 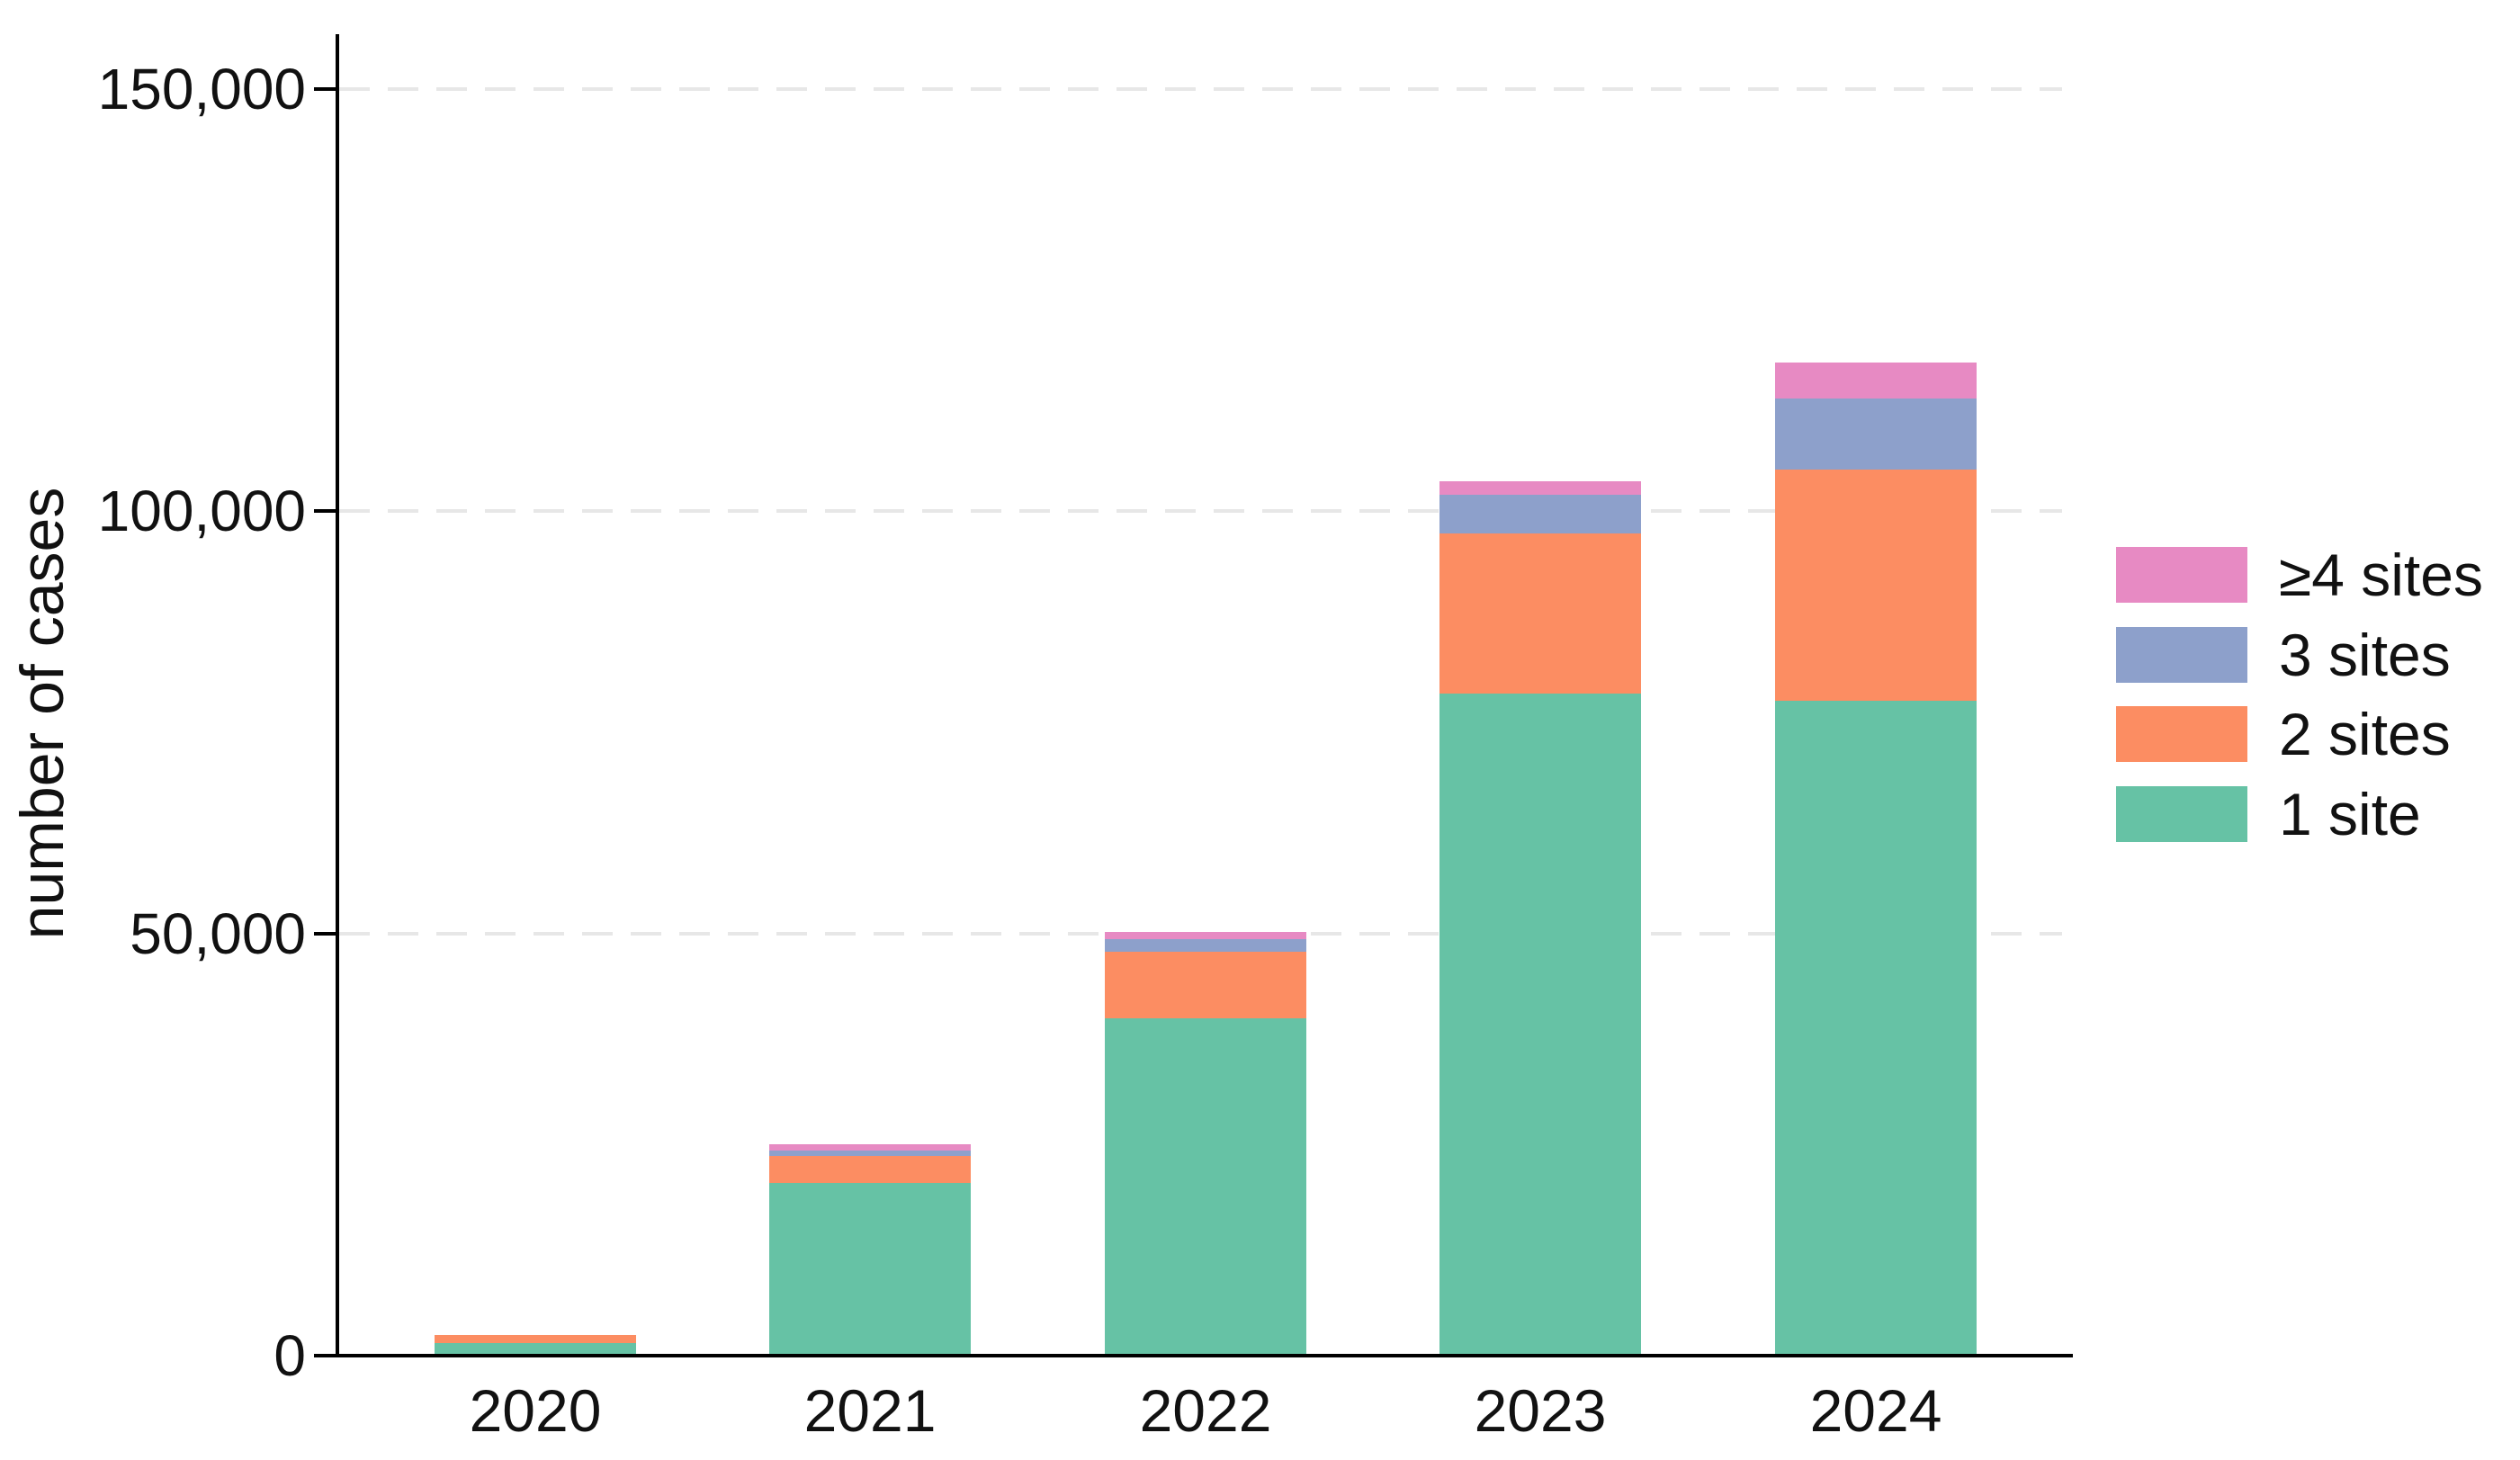 I want to click on bar-segment-2022-2 sites, so click(x=1205, y=986).